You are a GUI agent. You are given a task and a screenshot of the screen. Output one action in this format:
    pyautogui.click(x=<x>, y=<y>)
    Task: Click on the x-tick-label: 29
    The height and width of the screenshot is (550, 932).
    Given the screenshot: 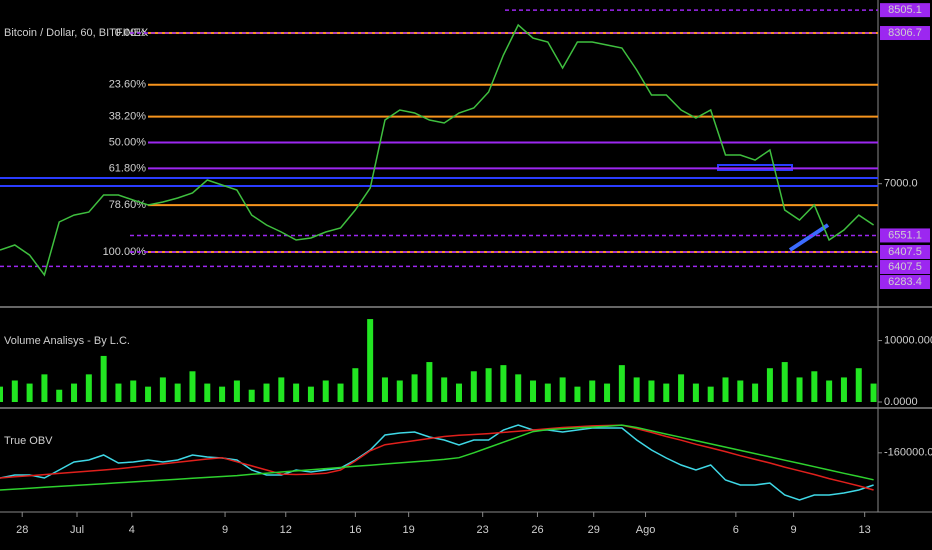 What is the action you would take?
    pyautogui.click(x=594, y=530)
    